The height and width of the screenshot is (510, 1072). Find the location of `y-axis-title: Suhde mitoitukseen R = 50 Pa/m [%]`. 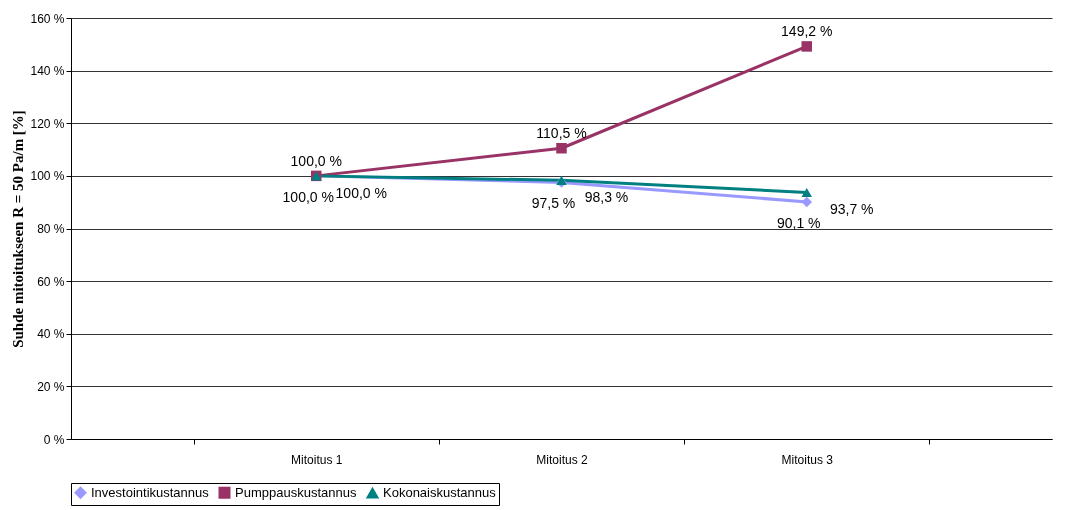

y-axis-title: Suhde mitoitukseen R = 50 Pa/m [%] is located at coordinates (18, 229).